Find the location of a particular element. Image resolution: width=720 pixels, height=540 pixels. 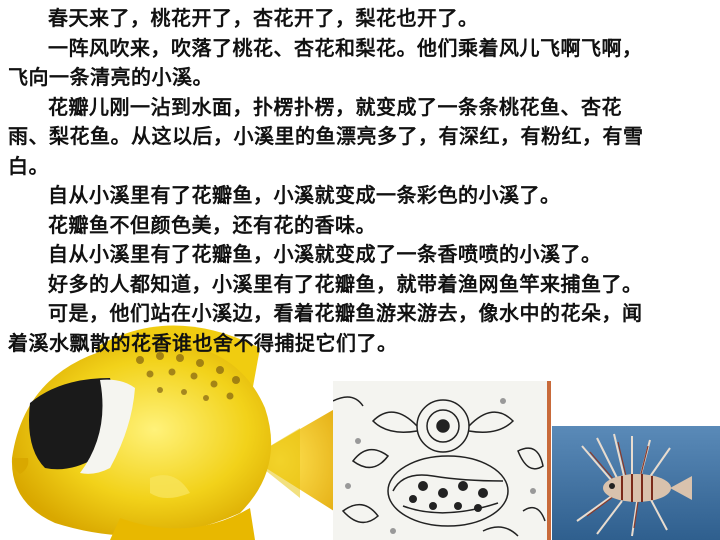

lionfish-image is located at coordinates (636, 483).